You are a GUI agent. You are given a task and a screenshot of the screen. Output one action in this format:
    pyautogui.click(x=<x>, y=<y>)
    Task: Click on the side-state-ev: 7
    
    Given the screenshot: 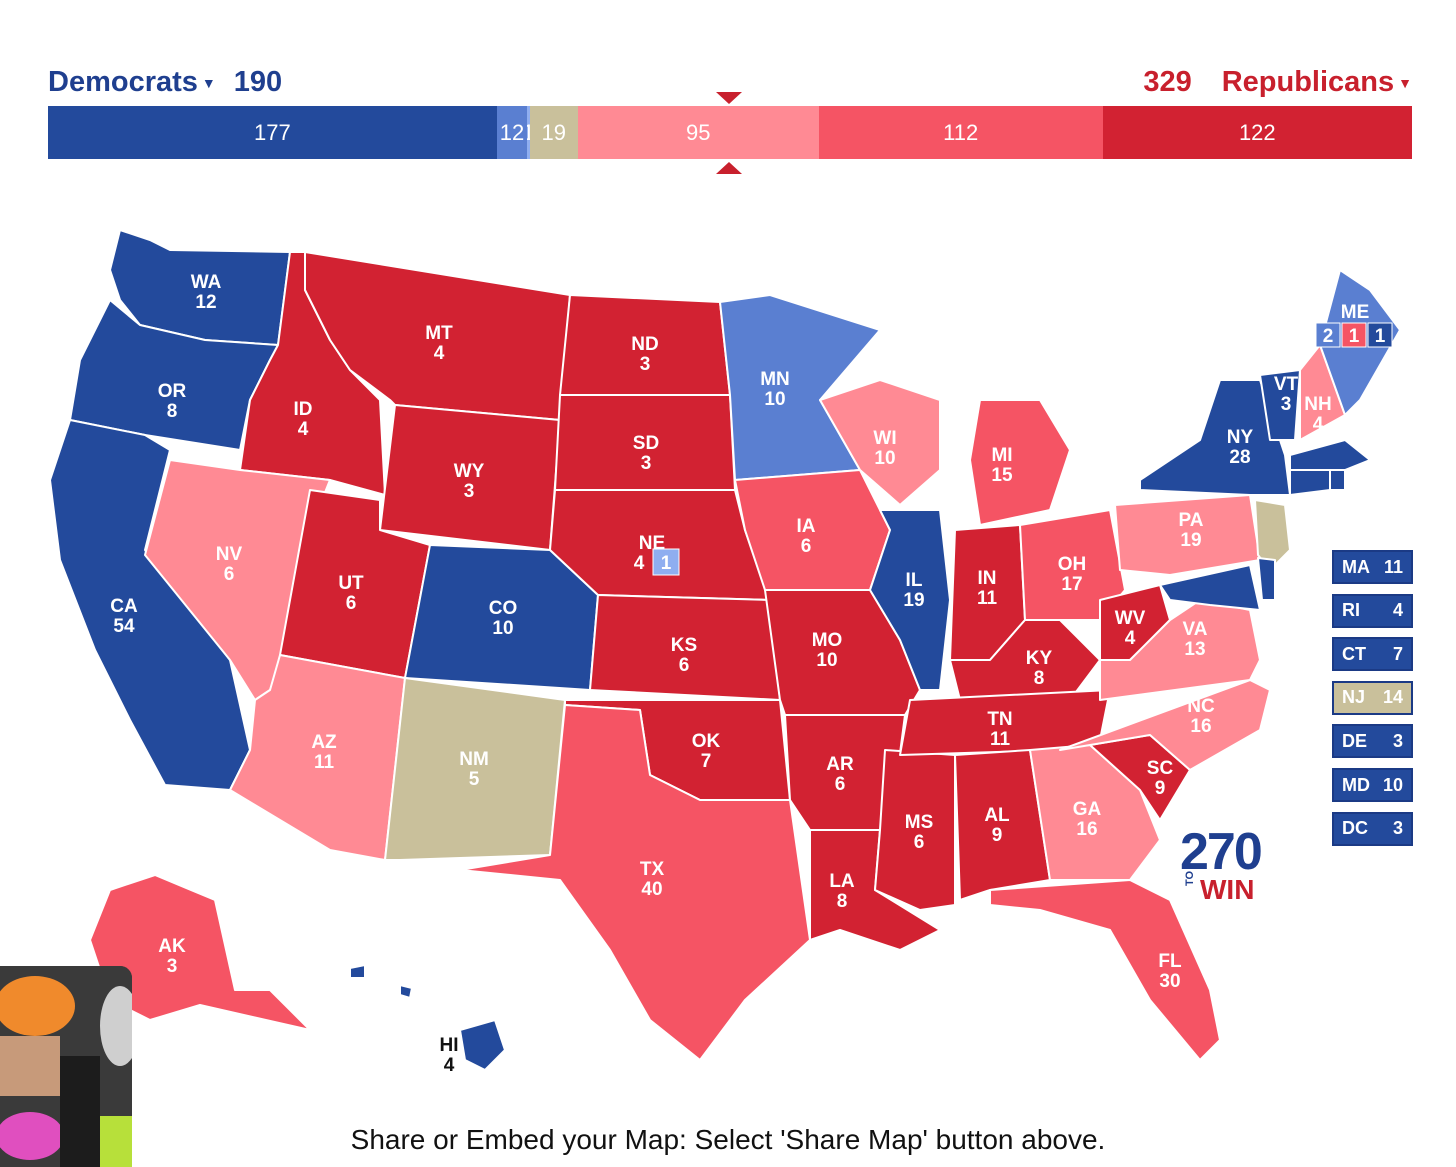 What is the action you would take?
    pyautogui.click(x=1397, y=653)
    